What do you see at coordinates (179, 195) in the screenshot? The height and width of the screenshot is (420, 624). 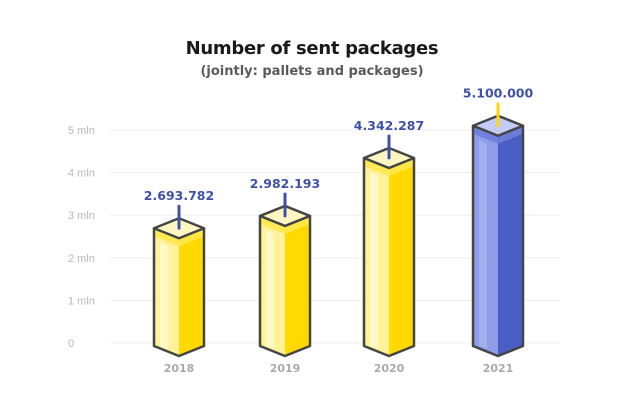 I see `data-label: 2.693.782` at bounding box center [179, 195].